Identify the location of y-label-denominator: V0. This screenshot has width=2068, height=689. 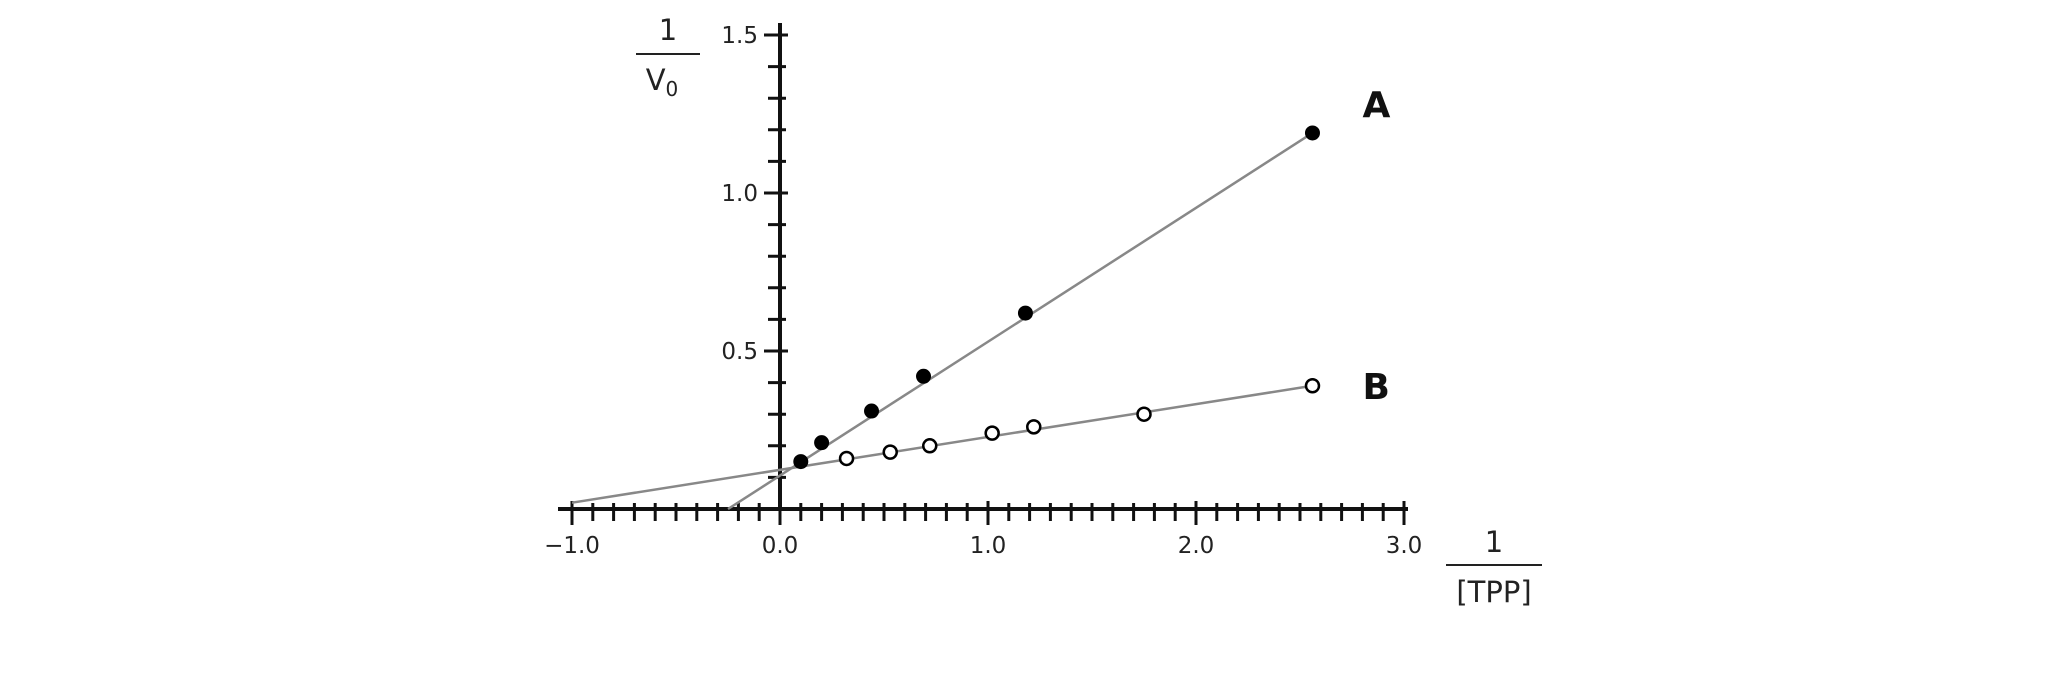
(662, 82).